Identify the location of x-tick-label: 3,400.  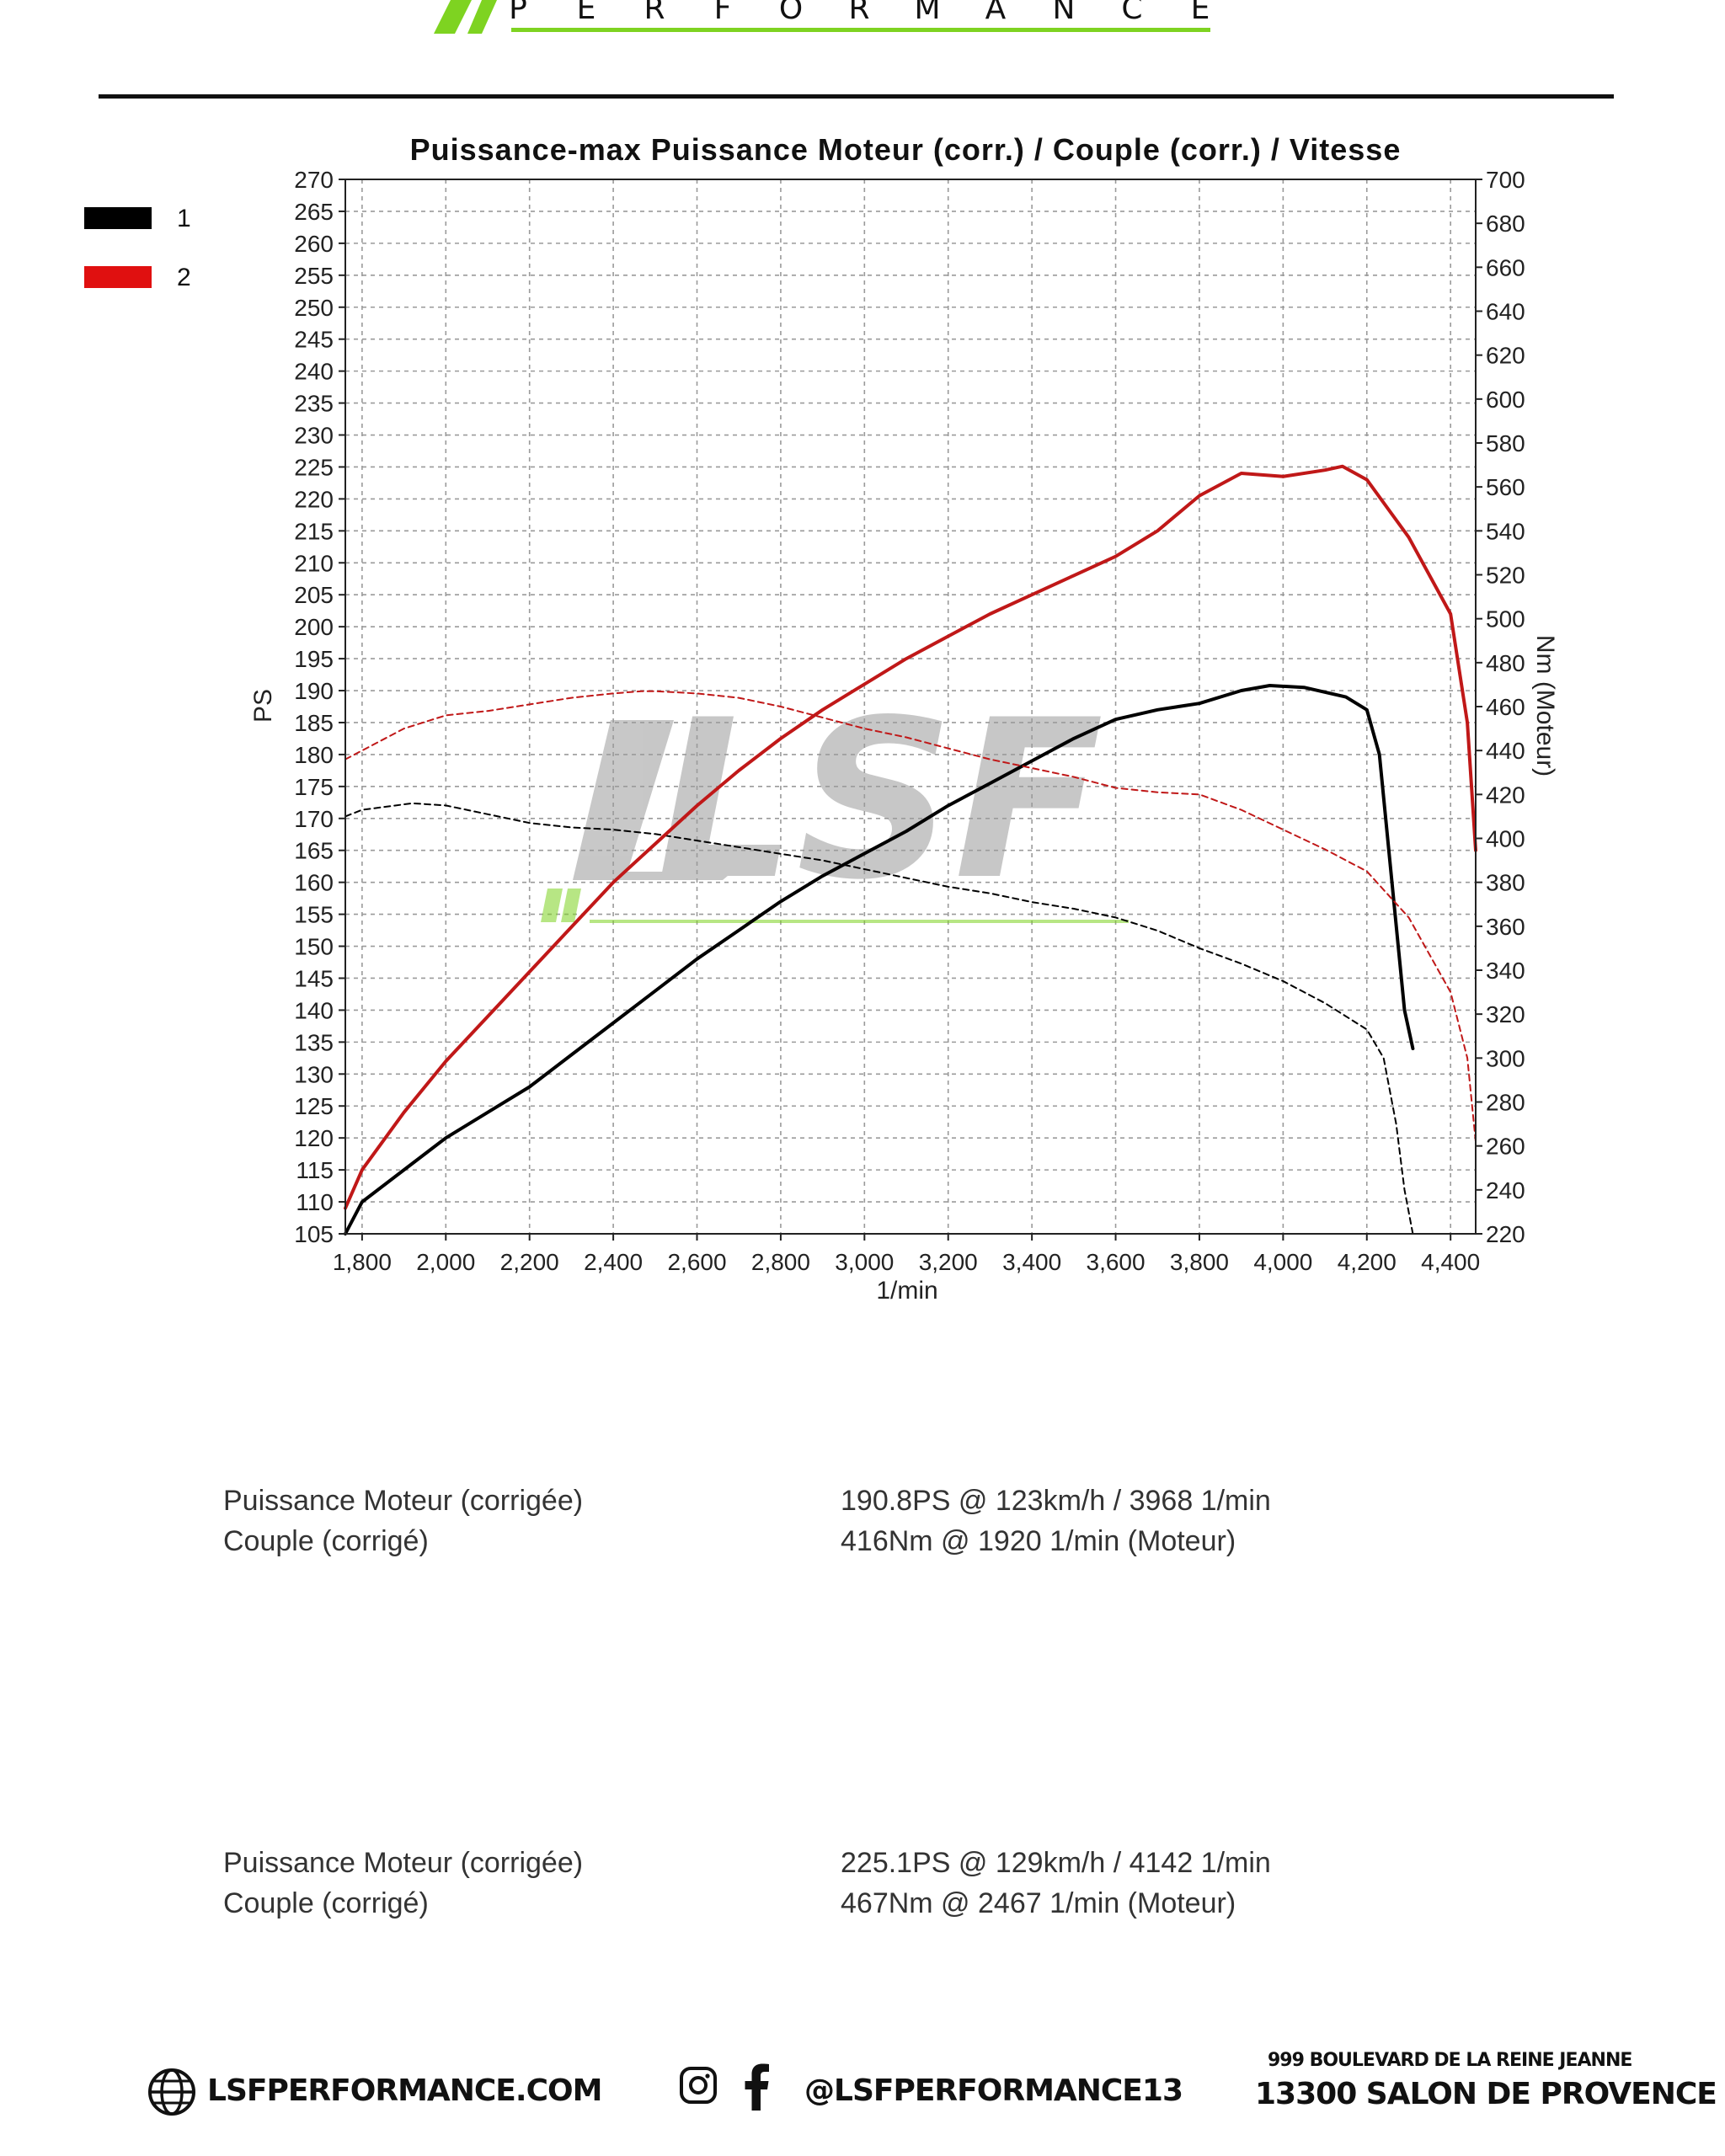
(1031, 1262).